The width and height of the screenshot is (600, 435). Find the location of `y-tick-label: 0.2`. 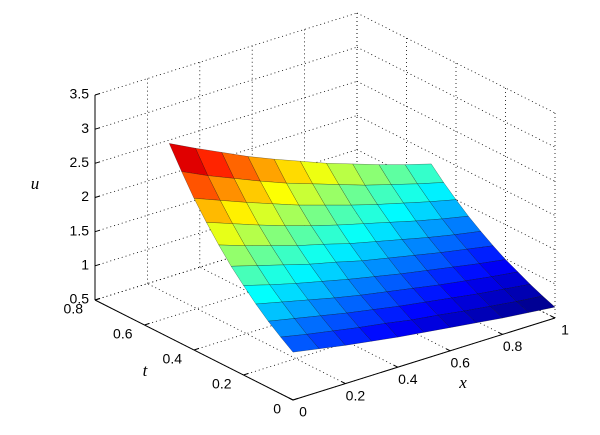

y-tick-label: 0.2 is located at coordinates (222, 384).